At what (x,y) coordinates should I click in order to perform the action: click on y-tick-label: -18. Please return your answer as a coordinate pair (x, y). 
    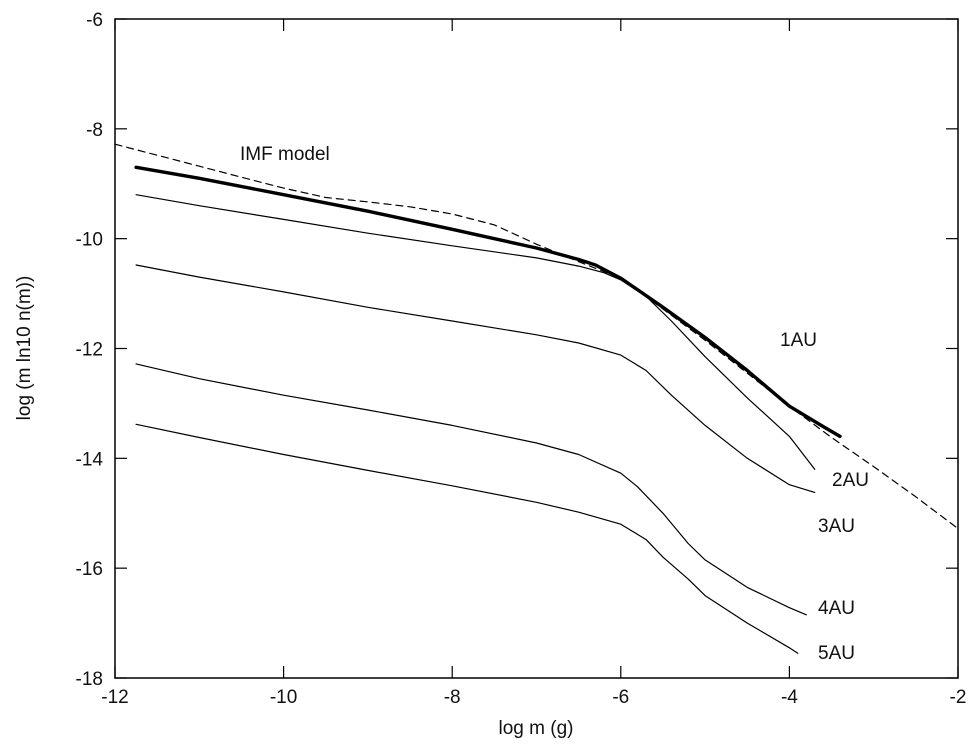
    Looking at the image, I should click on (89, 679).